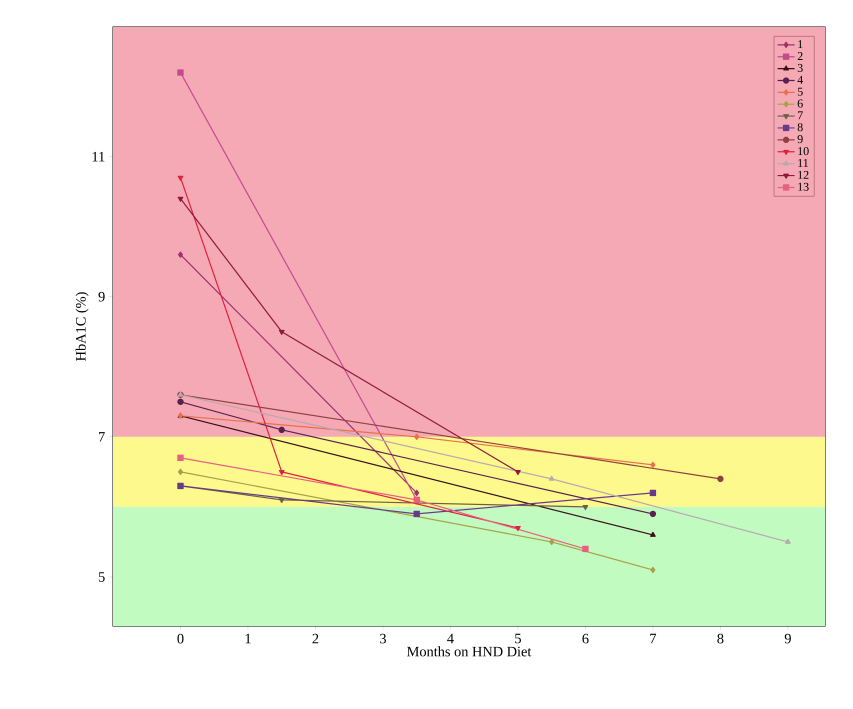  What do you see at coordinates (102, 437) in the screenshot?
I see `y-tick-label: 7` at bounding box center [102, 437].